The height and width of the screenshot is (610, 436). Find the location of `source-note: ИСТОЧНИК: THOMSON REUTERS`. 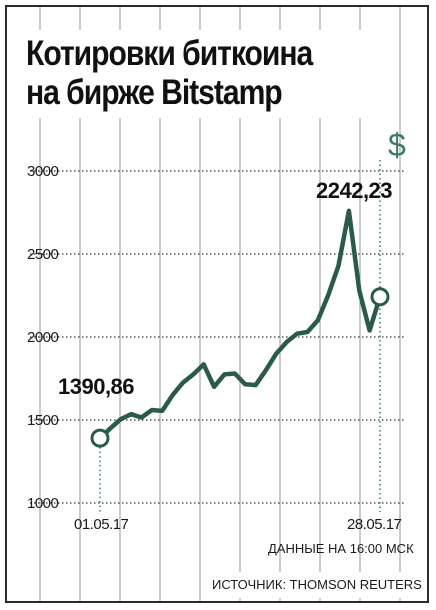

source-note: ИСТОЧНИК: THOMSON REUTERS is located at coordinates (317, 584).